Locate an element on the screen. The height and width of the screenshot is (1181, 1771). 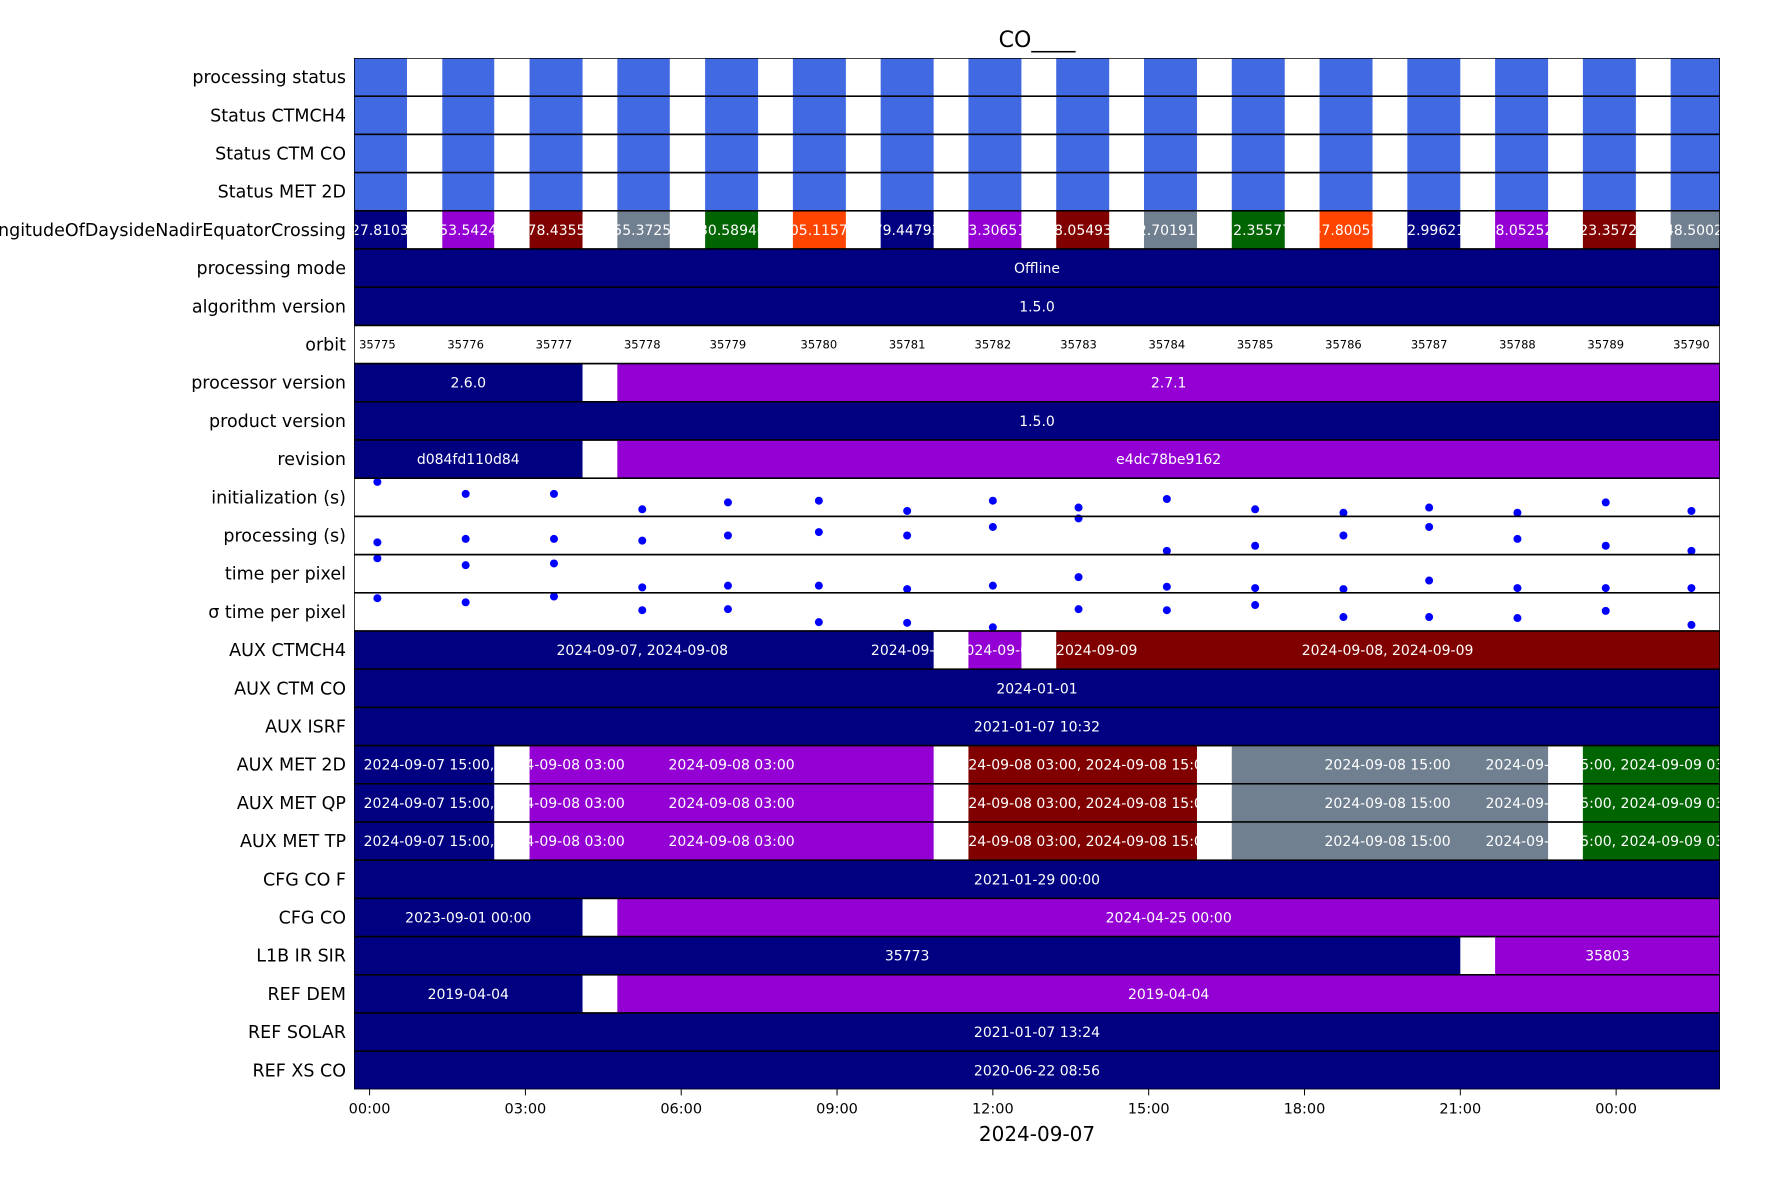
orbit-number: 35781 is located at coordinates (907, 345).